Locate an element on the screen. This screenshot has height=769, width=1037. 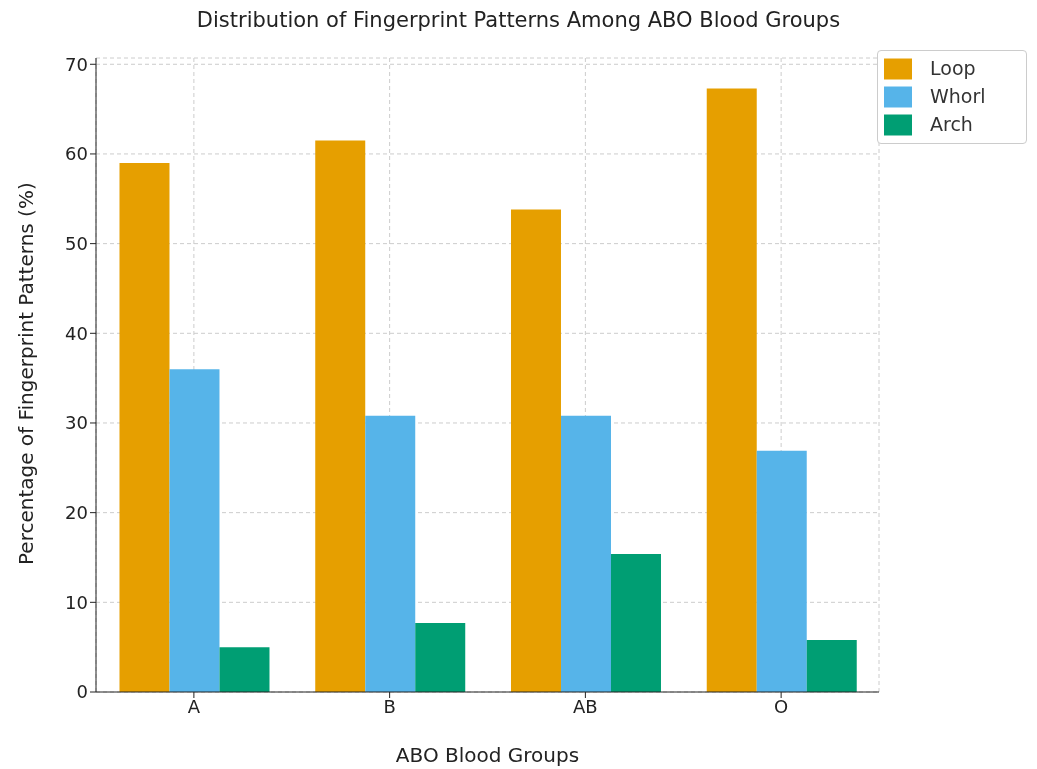
y-tick-label: 20 is located at coordinates (76, 513).